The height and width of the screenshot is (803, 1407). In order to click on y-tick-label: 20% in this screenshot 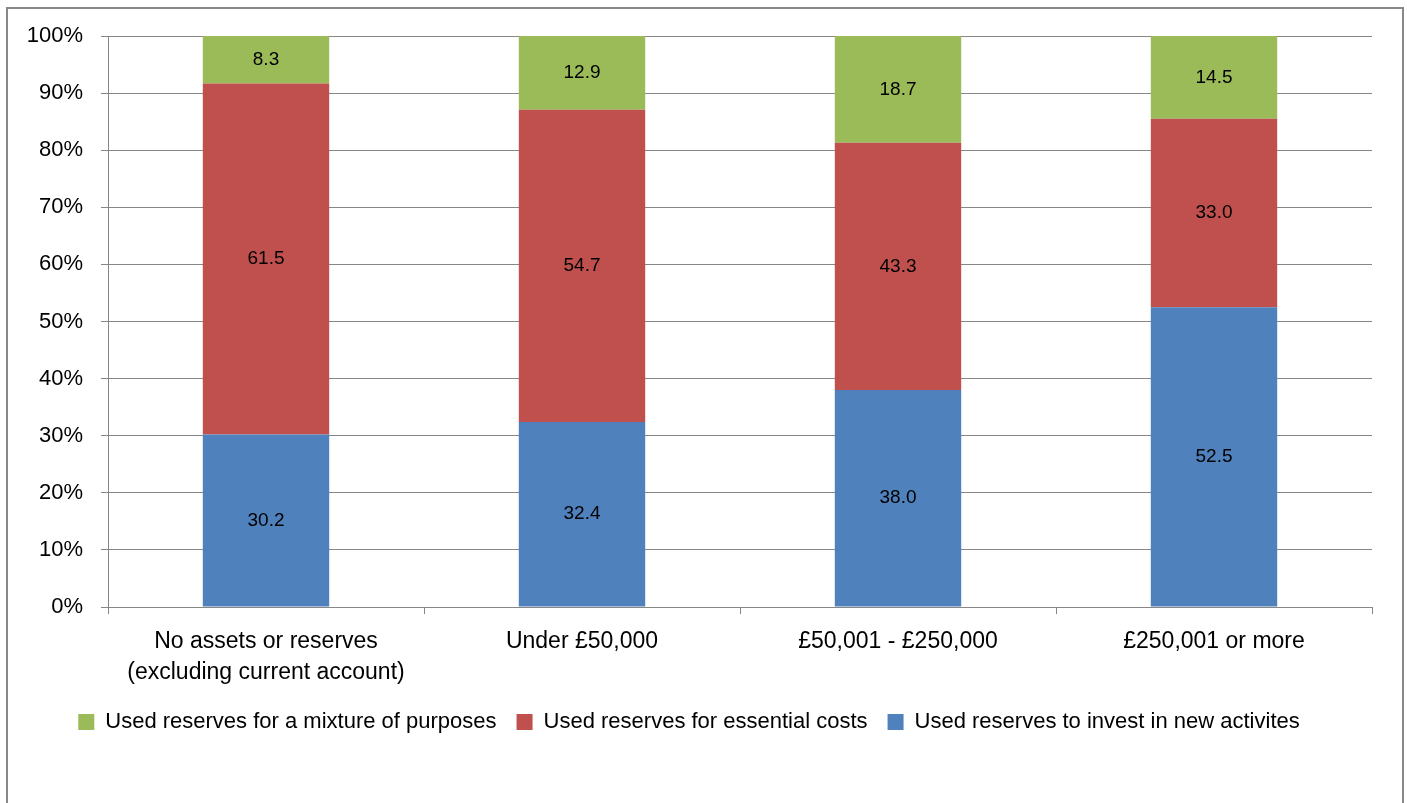, I will do `click(60, 491)`.